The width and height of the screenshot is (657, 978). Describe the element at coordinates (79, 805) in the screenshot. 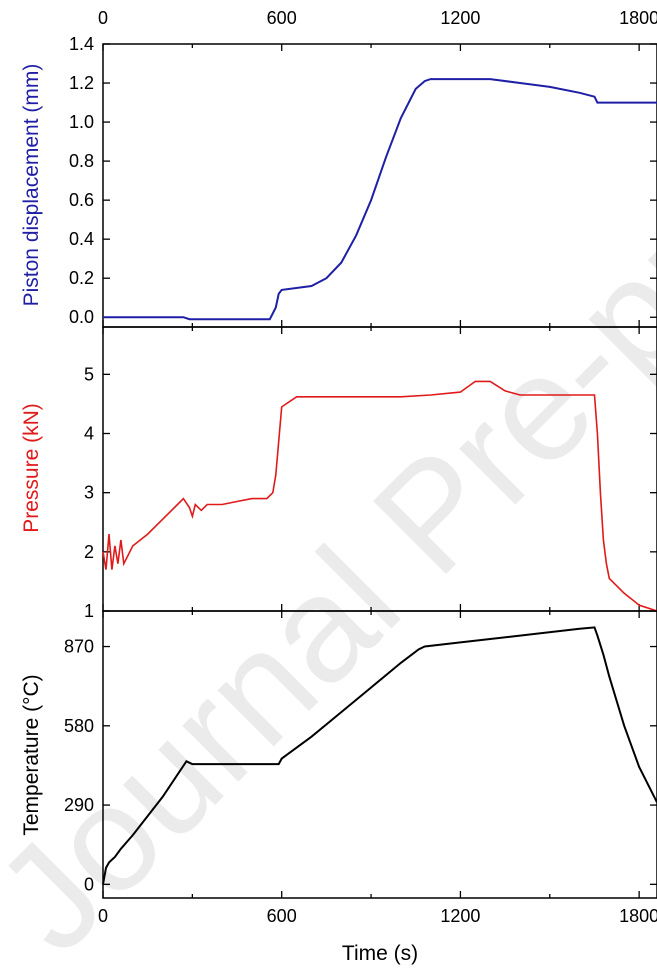

I see `y-tick-label: 290` at that location.